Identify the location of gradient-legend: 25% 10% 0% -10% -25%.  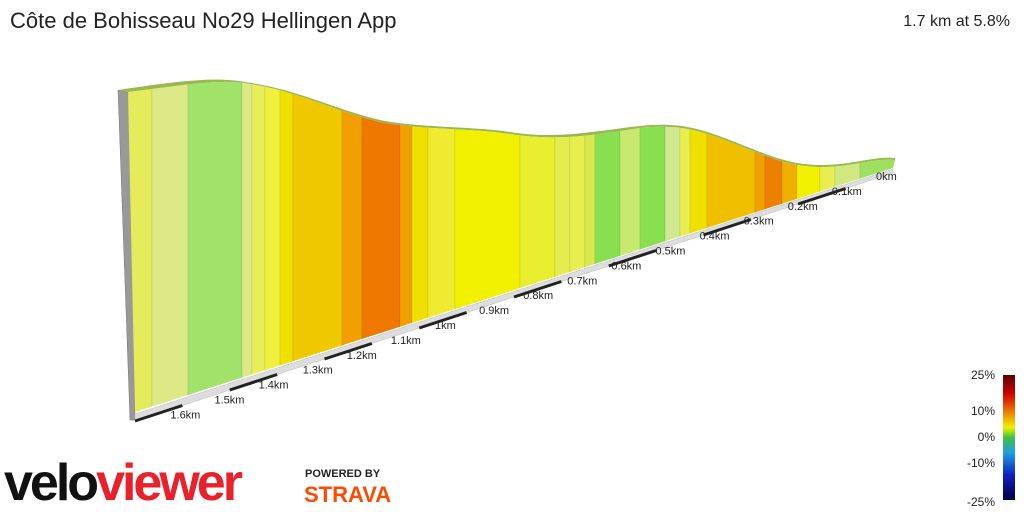
(981, 438).